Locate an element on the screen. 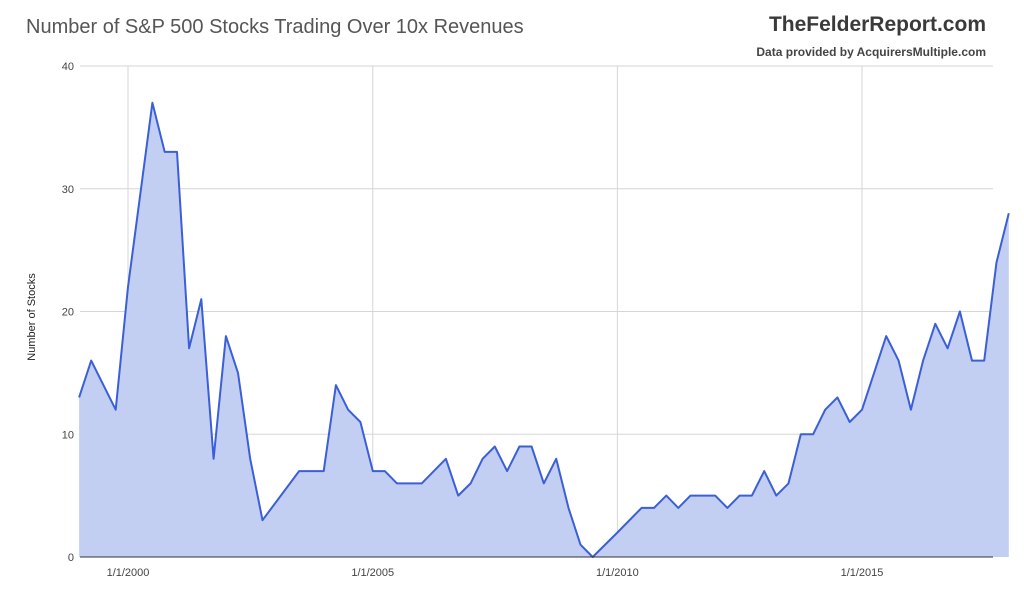 Image resolution: width=1024 pixels, height=591 pixels. y-tick-labels: 0 10 20 30 40 is located at coordinates (68, 312).